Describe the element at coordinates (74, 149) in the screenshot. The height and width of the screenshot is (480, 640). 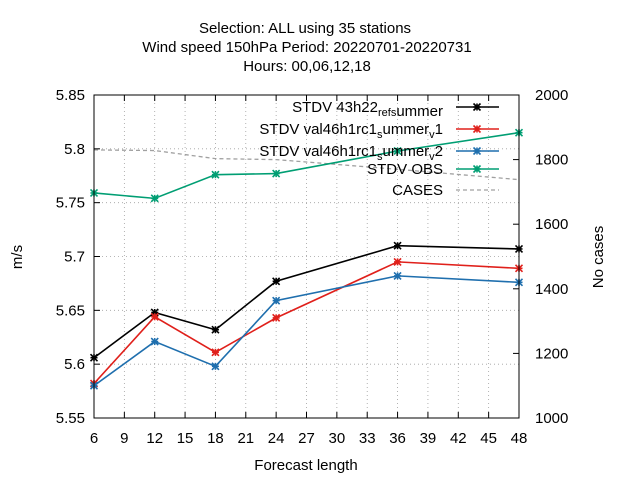
I see `y-tick-label: 5.8` at that location.